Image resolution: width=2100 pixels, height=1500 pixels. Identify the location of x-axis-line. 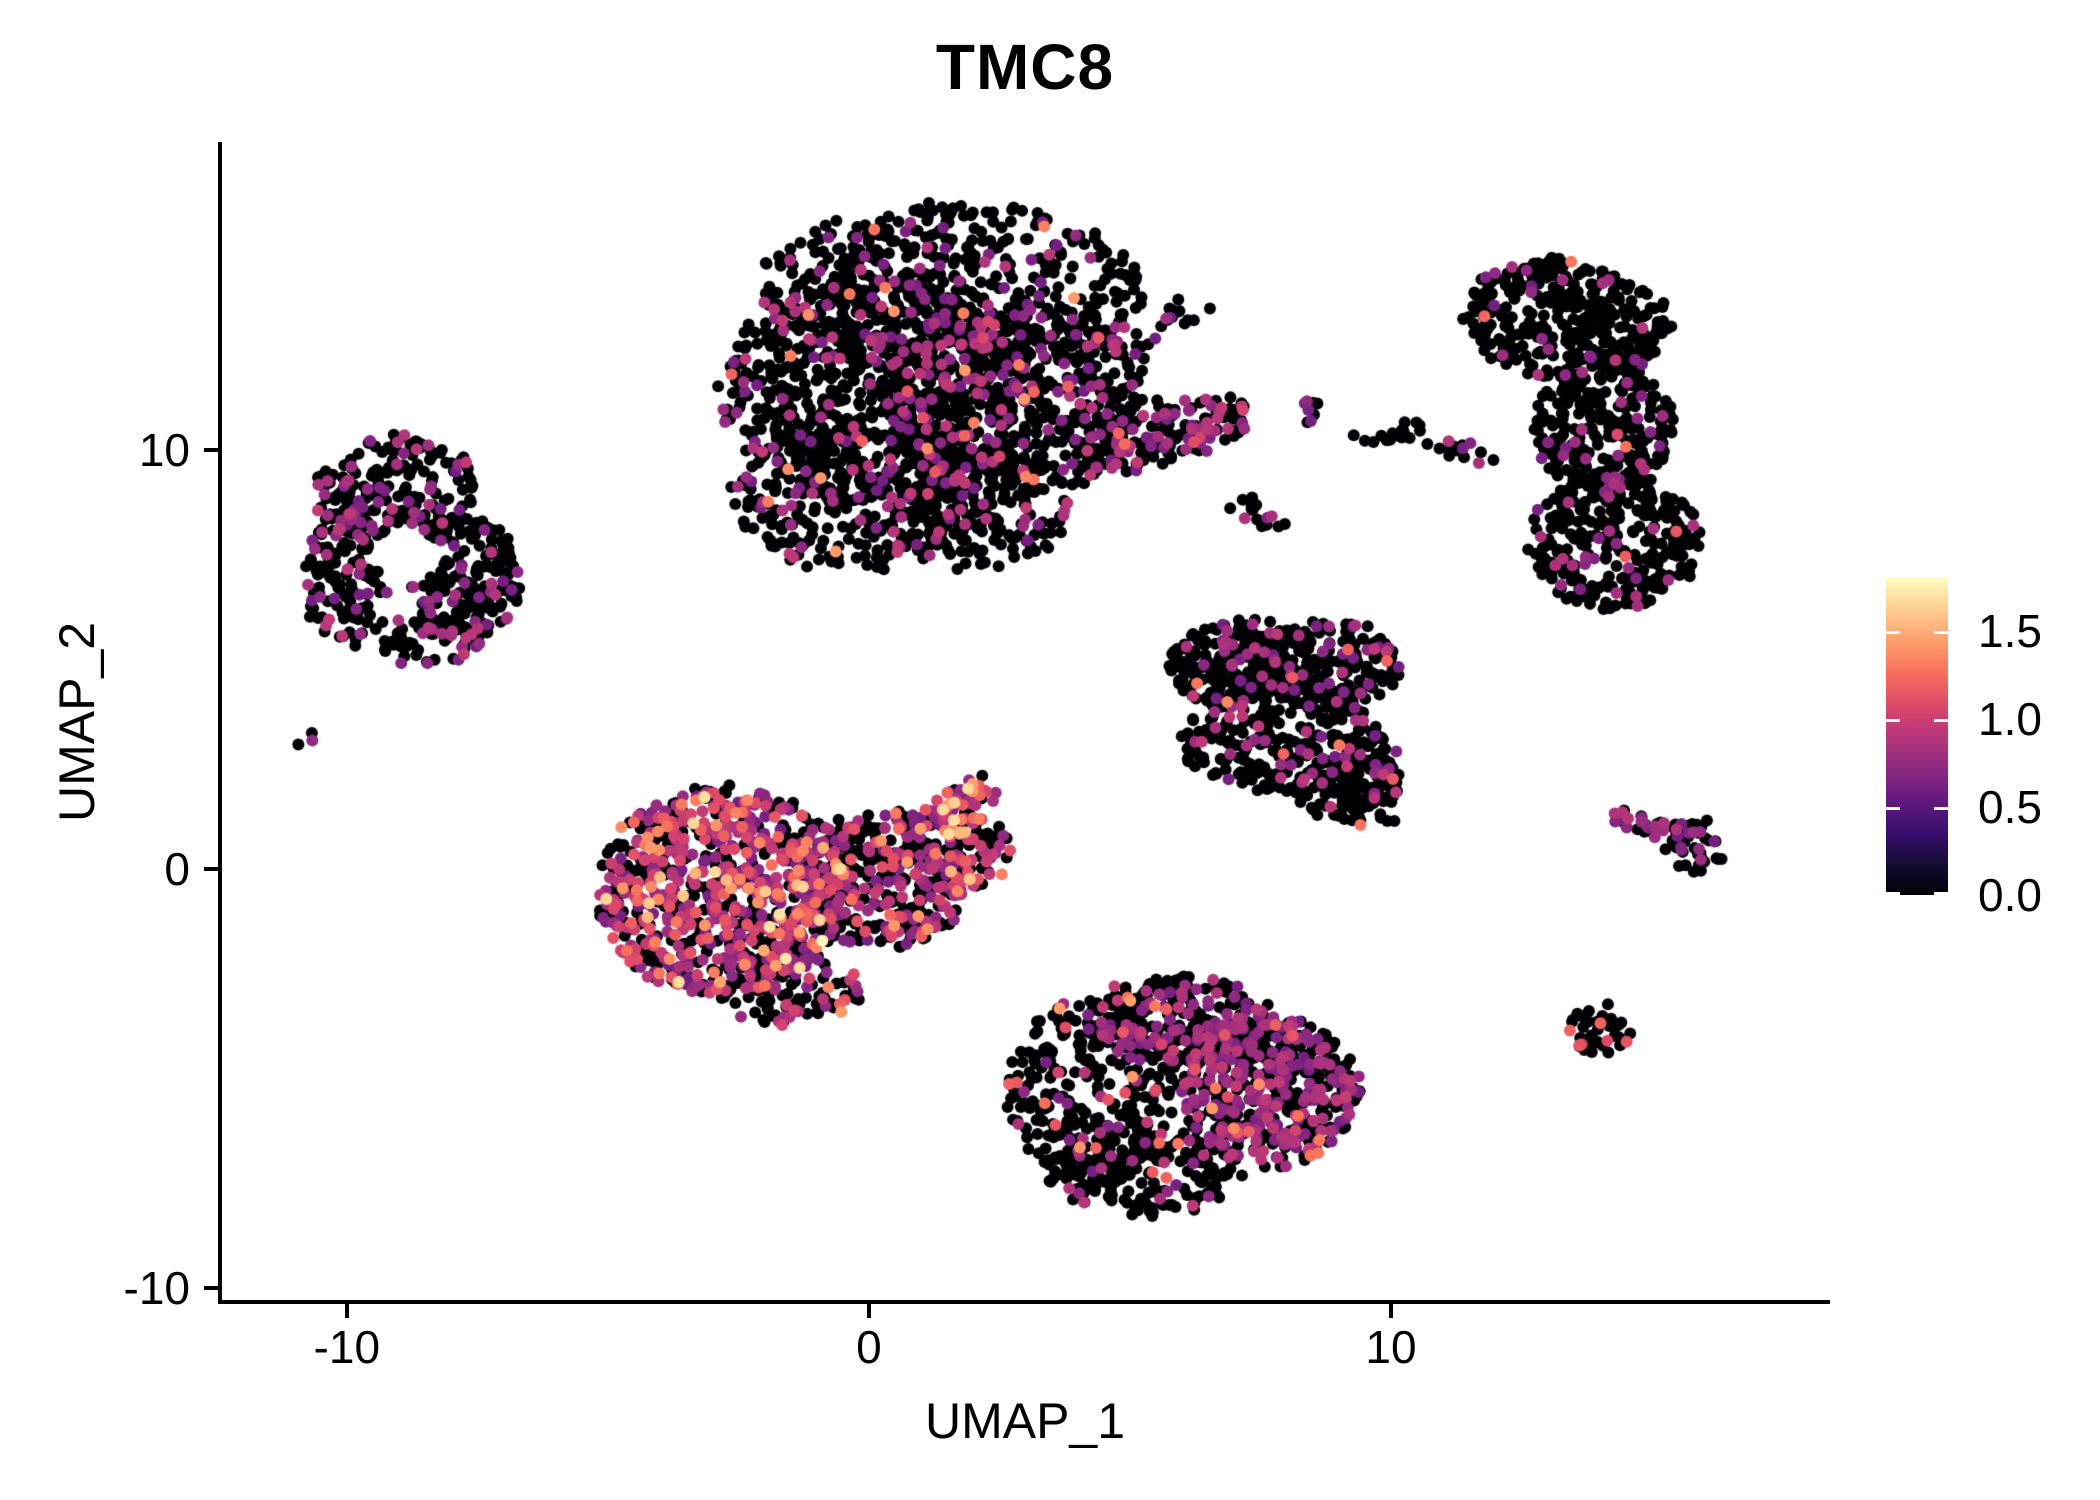
(1024, 1302).